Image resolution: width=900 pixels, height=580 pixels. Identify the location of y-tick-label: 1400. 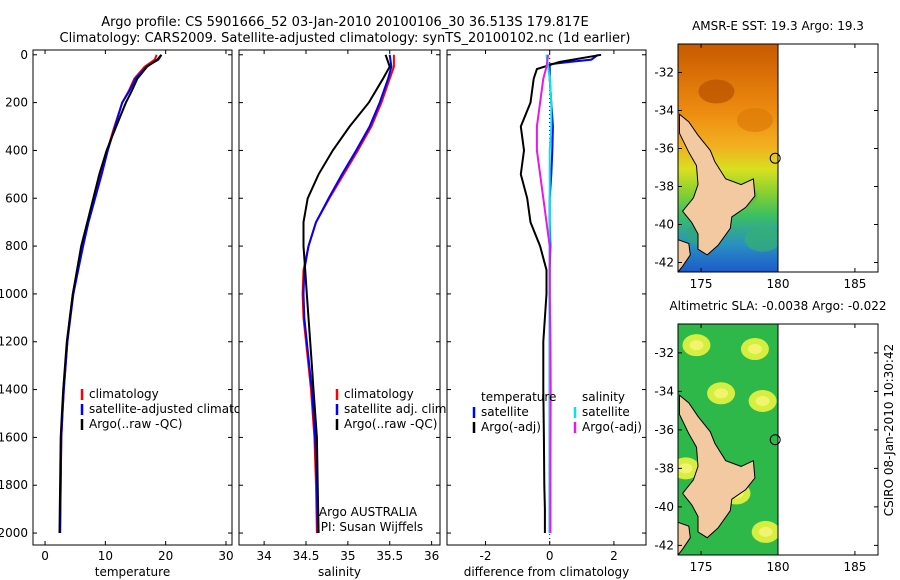
(14, 390).